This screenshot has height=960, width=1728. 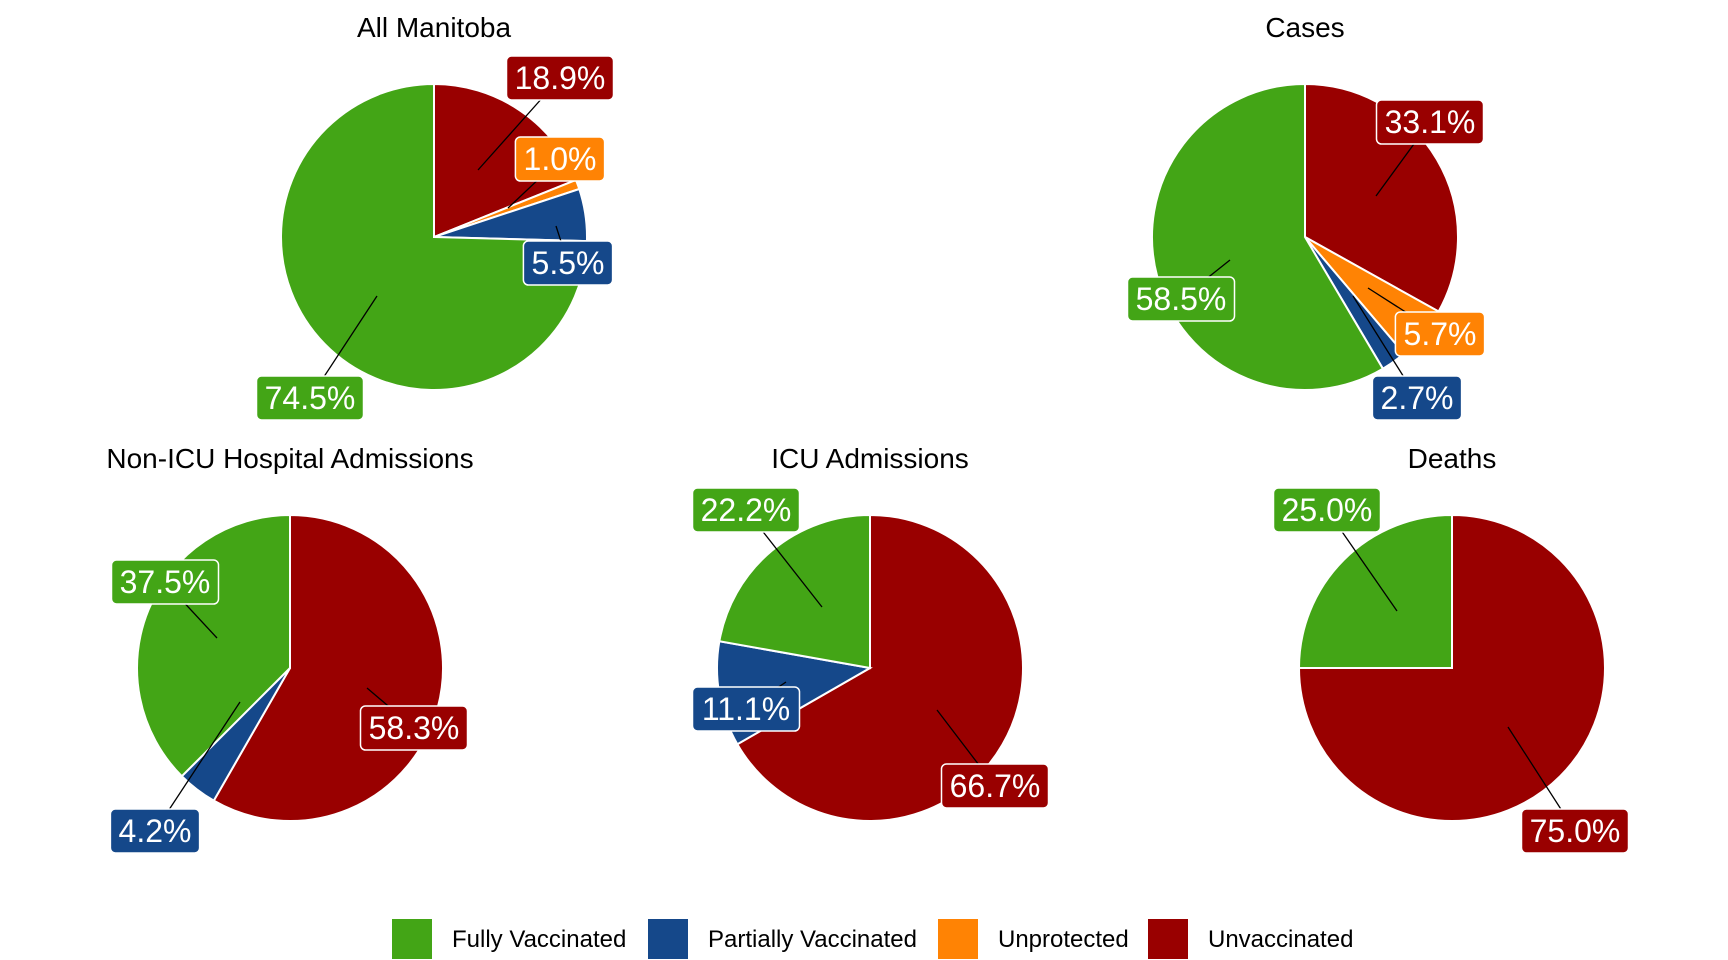 I want to click on data-label-non-icu-hospital-admissions-fully-vaccinated: 37.5%, so click(x=165, y=582).